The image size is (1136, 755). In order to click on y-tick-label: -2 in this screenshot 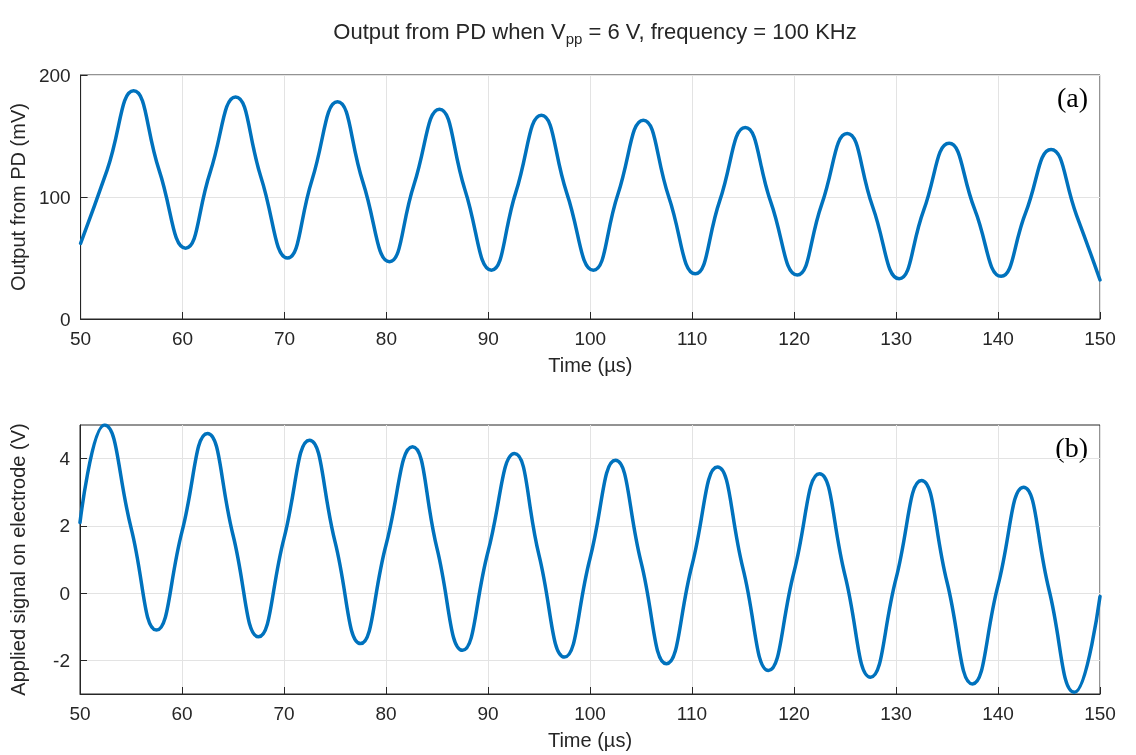, I will do `click(61, 660)`.